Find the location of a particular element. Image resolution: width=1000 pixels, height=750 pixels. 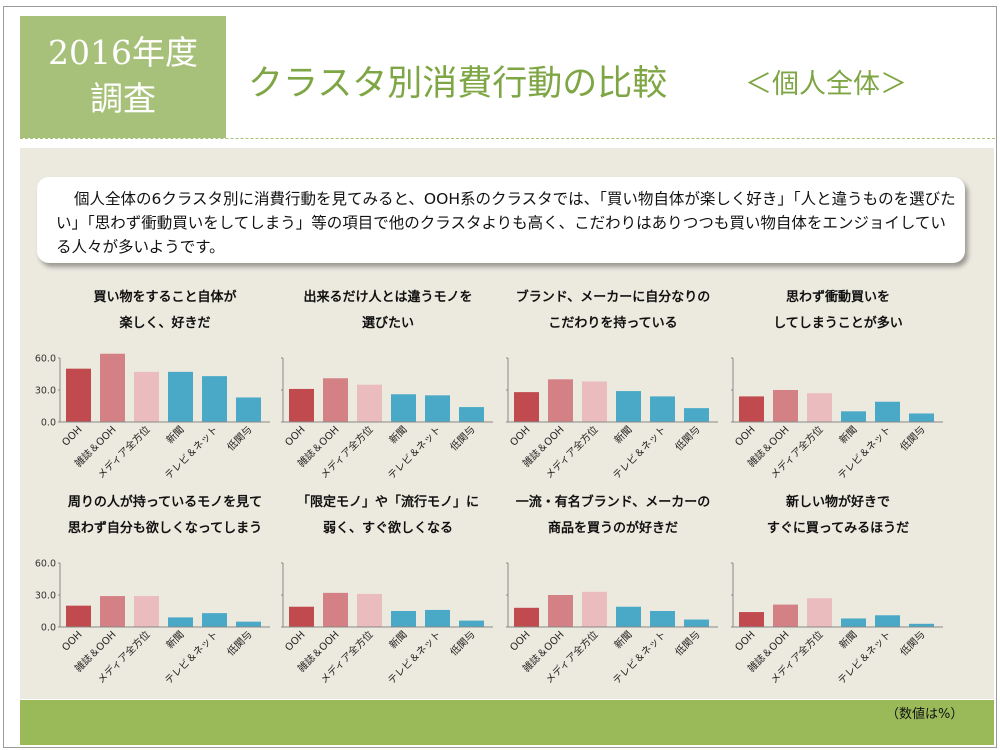

page-title: クラスタ別消費行動の比較 is located at coordinates (458, 84).